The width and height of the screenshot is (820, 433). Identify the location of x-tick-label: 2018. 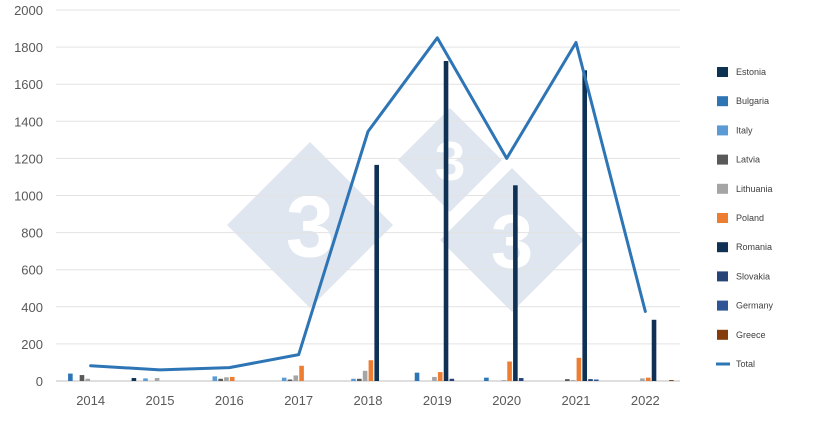
(368, 400).